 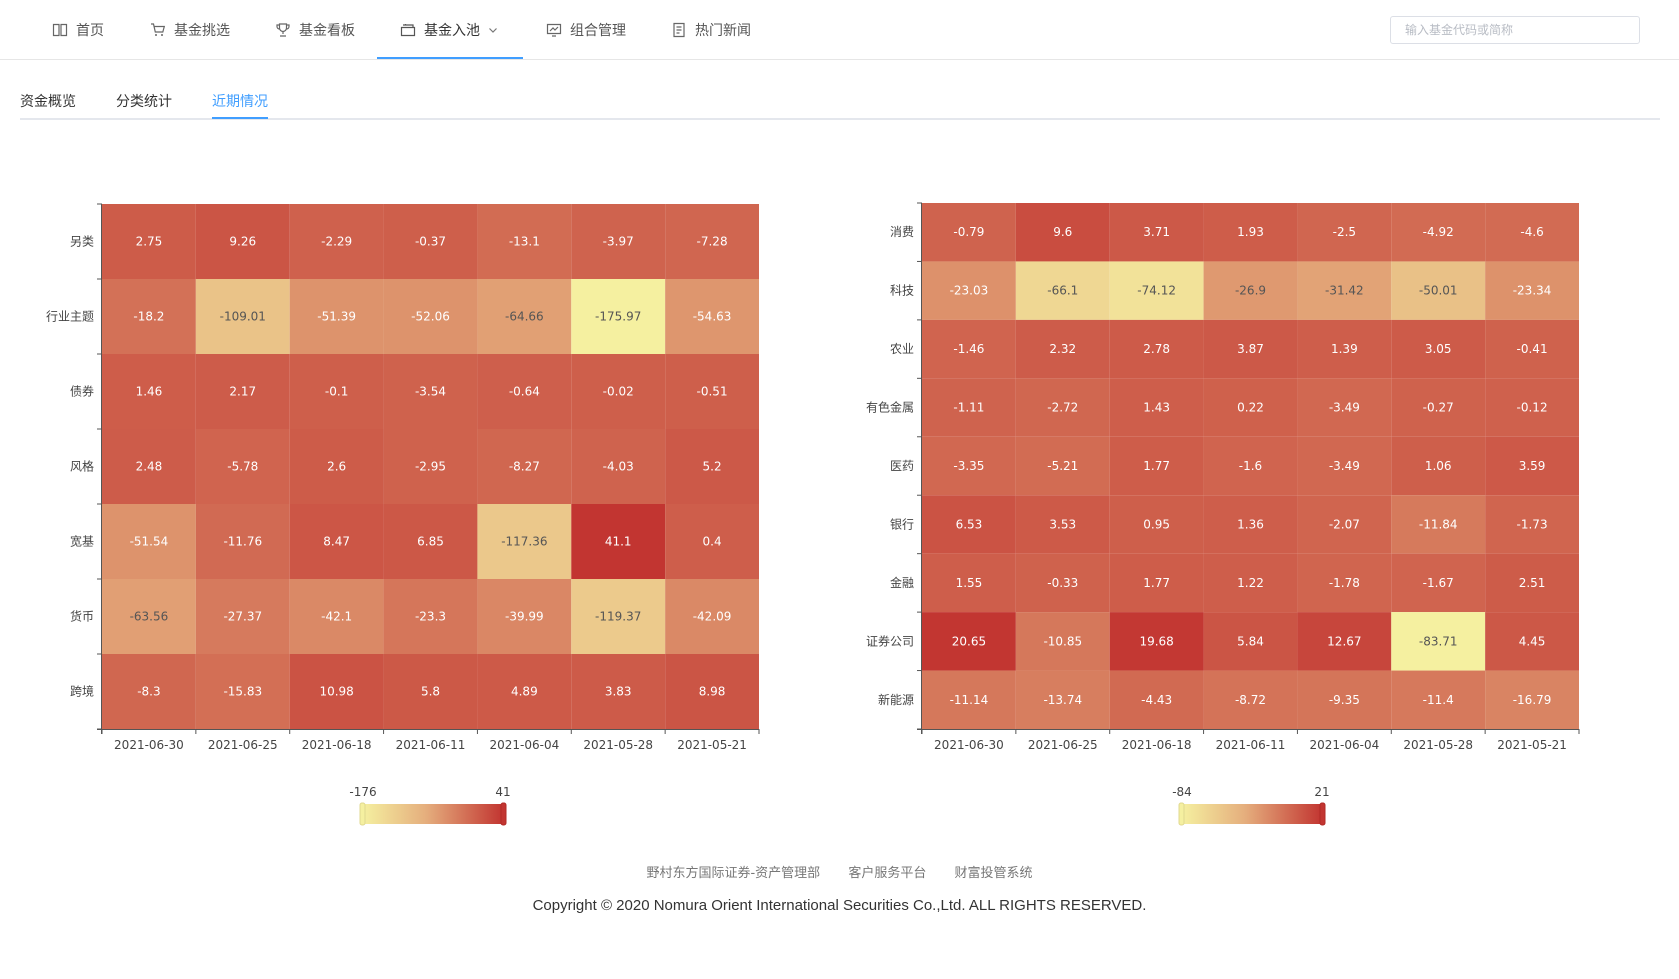 What do you see at coordinates (993, 873) in the screenshot?
I see `footer-link-wealth-system: 财富投管系统` at bounding box center [993, 873].